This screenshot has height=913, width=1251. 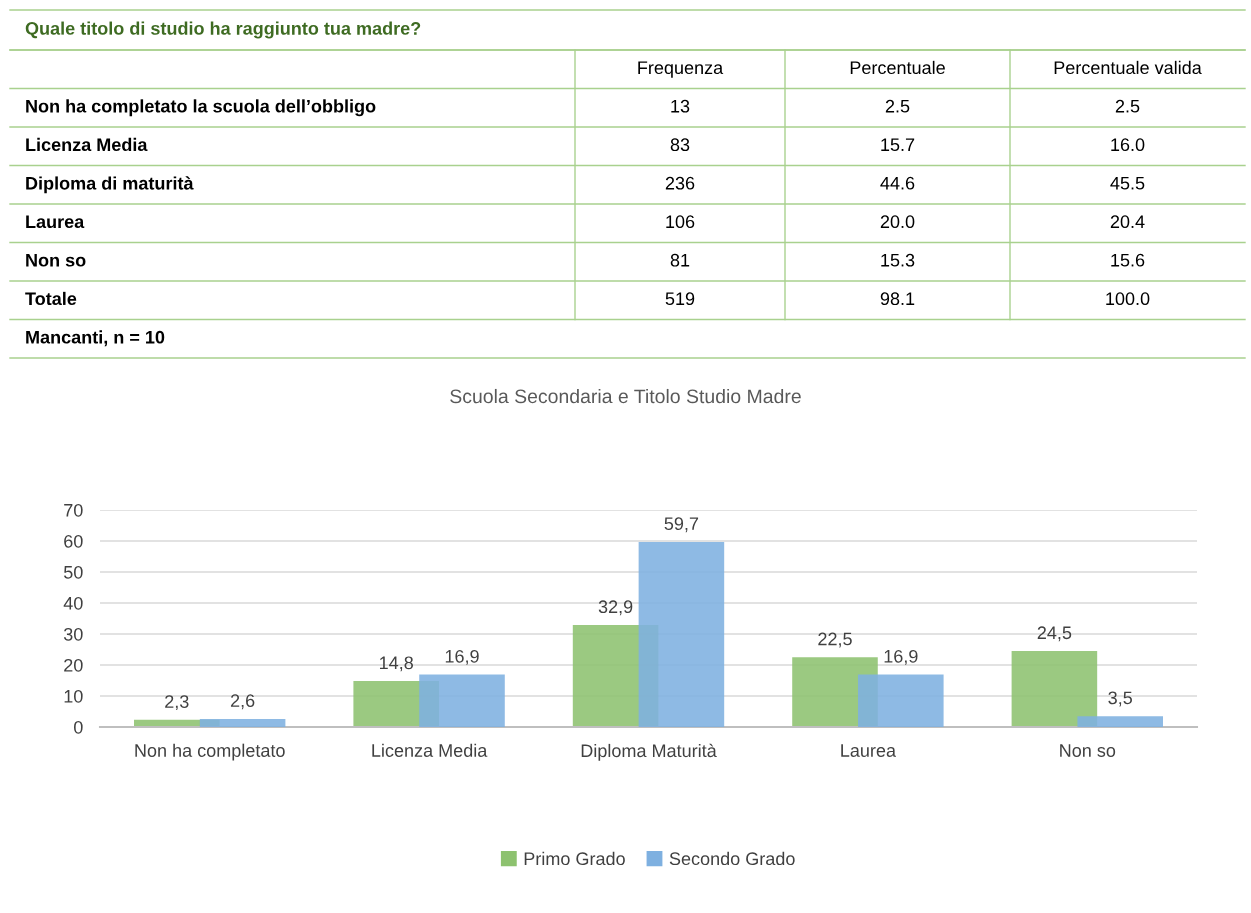 What do you see at coordinates (73, 665) in the screenshot?
I see `y-tick-label: 20` at bounding box center [73, 665].